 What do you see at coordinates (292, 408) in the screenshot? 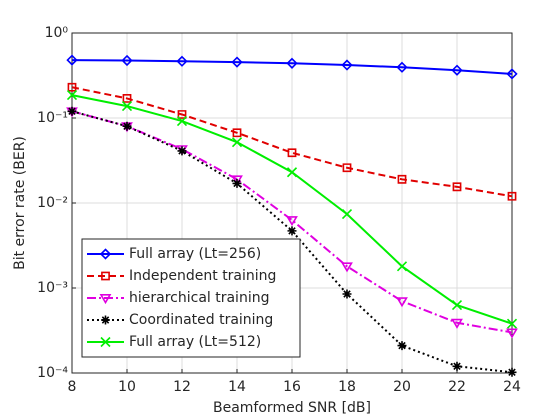
I see `x-axis-label: Beamformed SNR [dB]` at bounding box center [292, 408].